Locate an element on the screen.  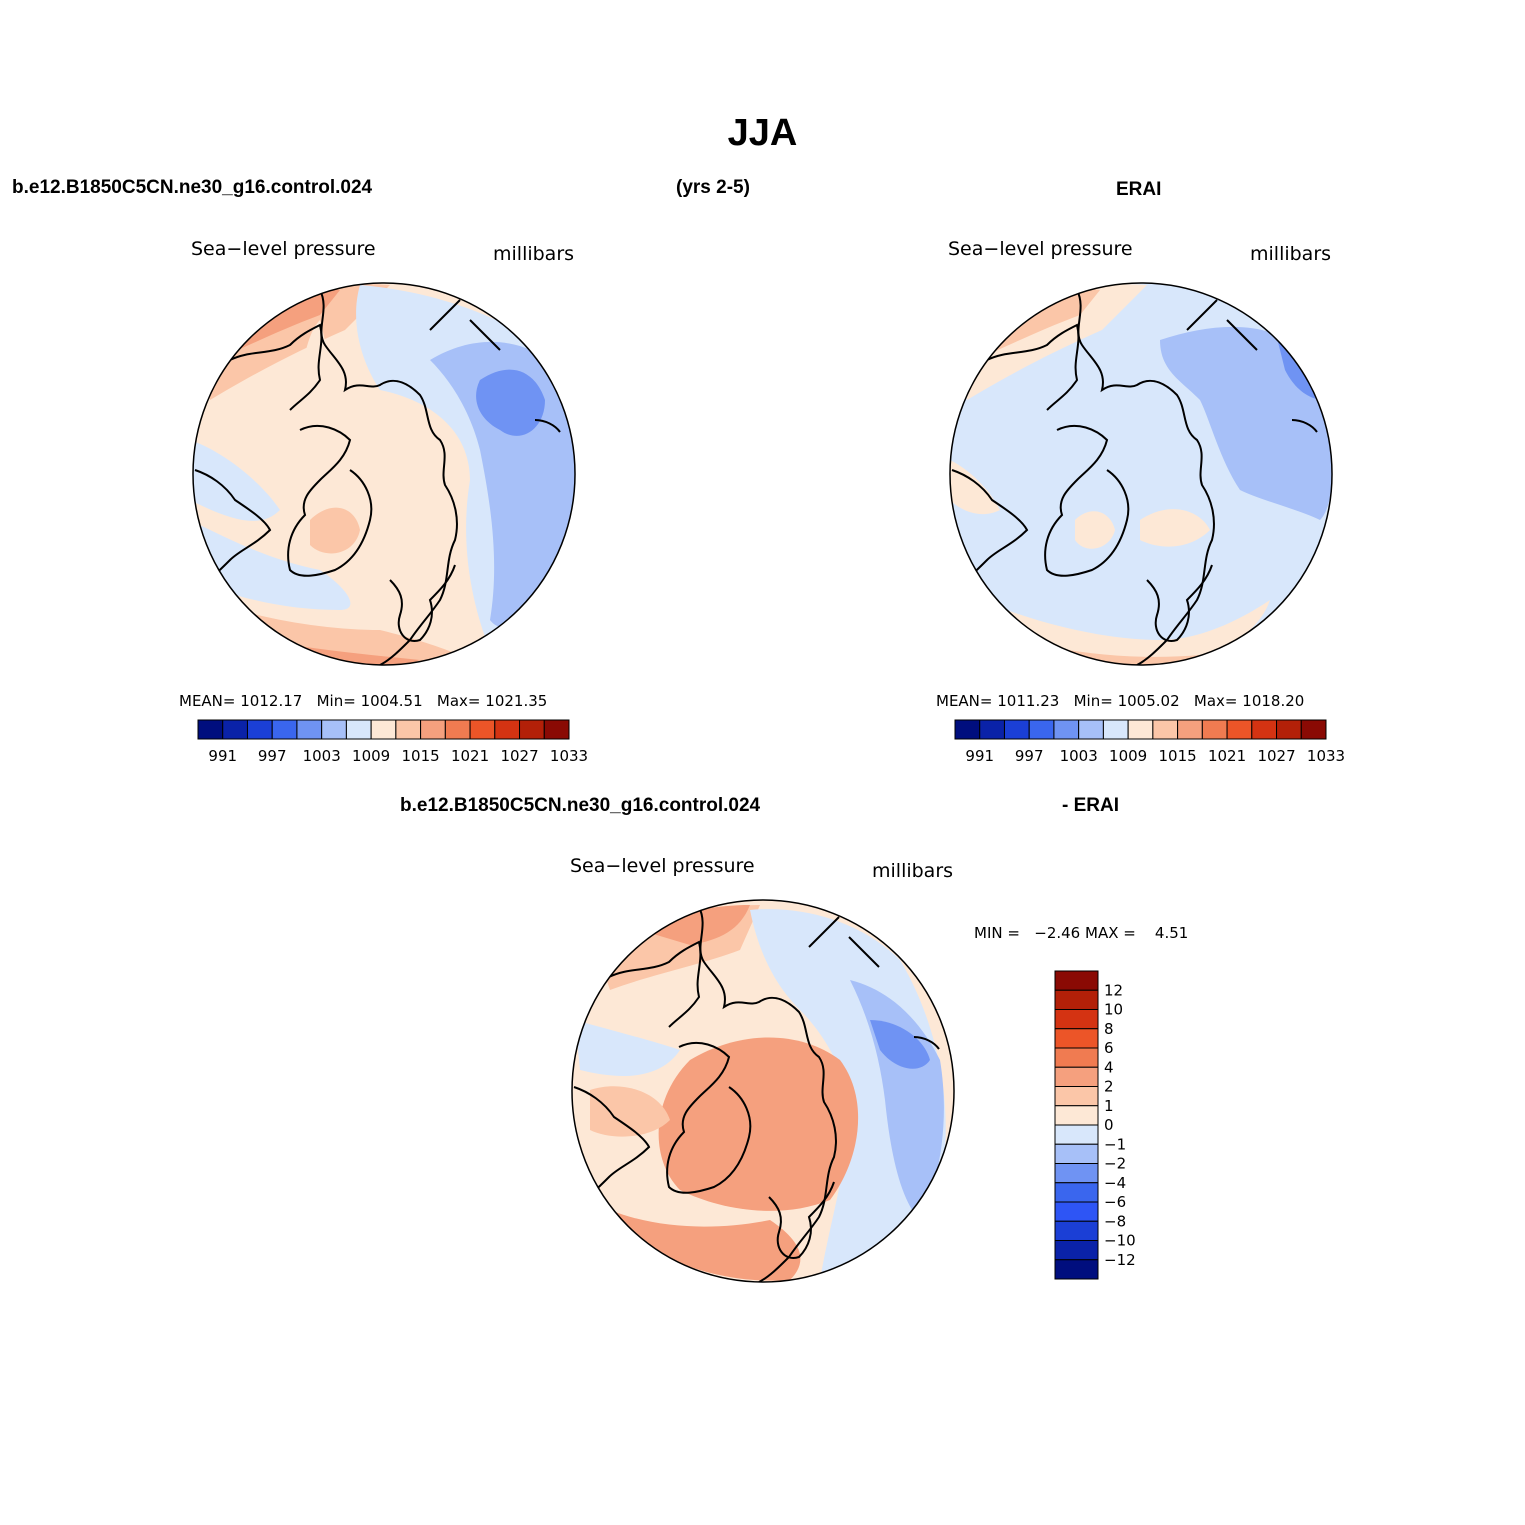
model-stats: MEAN= 1012.17 Min= 1004.51 Max= 1021.35 is located at coordinates (363, 701).